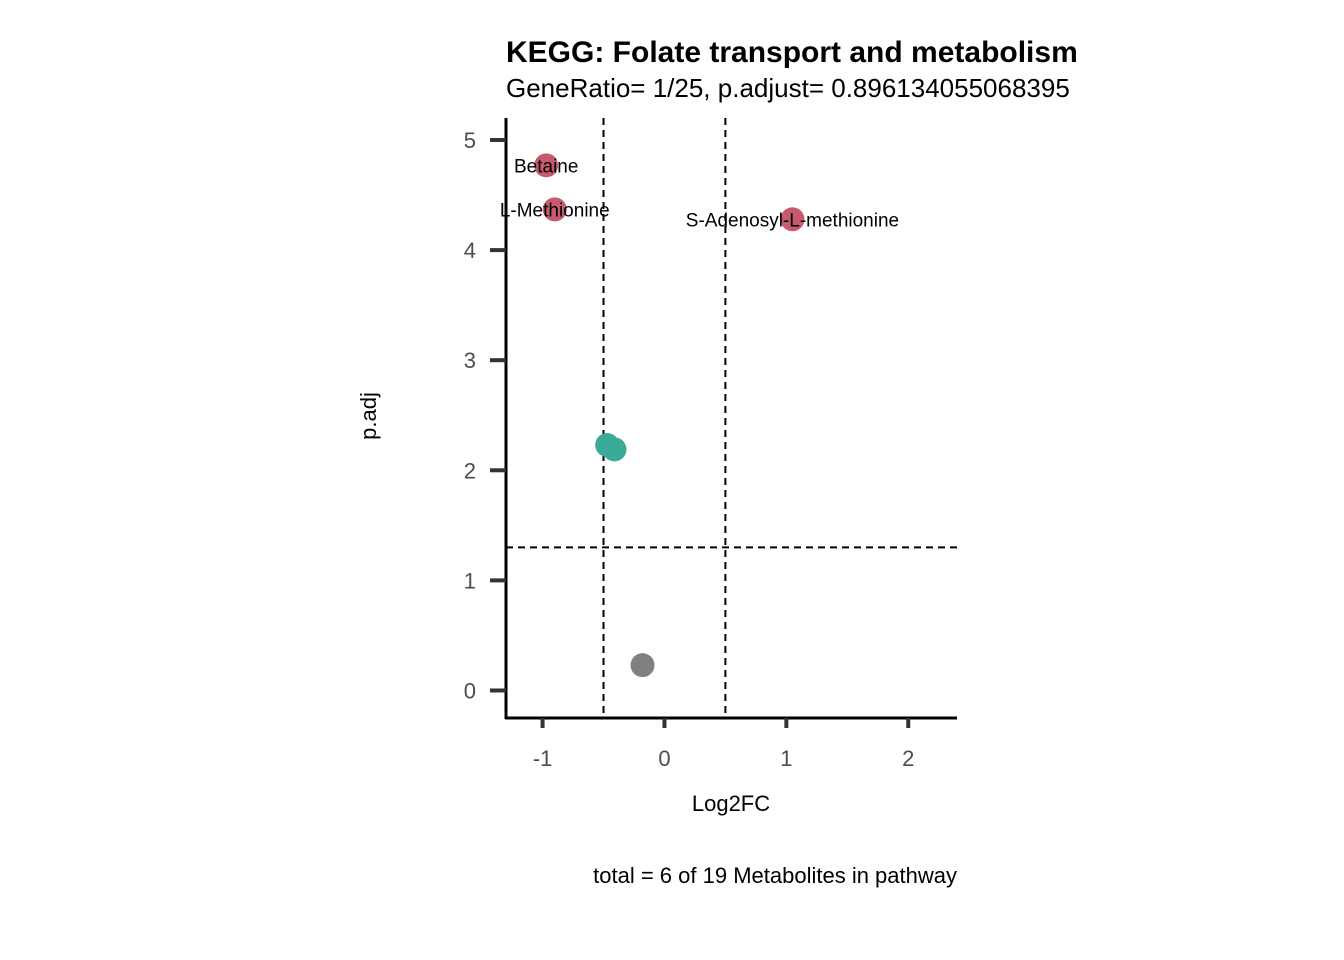 The image size is (1344, 960). What do you see at coordinates (731, 803) in the screenshot?
I see `x-axis-title: Log2FC` at bounding box center [731, 803].